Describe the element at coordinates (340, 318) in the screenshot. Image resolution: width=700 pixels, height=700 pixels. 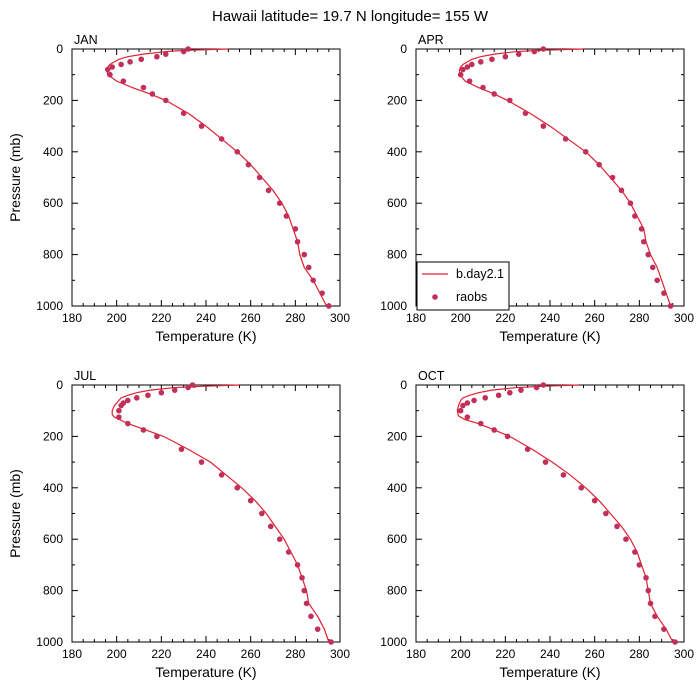
I see `x-tick-label-jan: 300` at that location.